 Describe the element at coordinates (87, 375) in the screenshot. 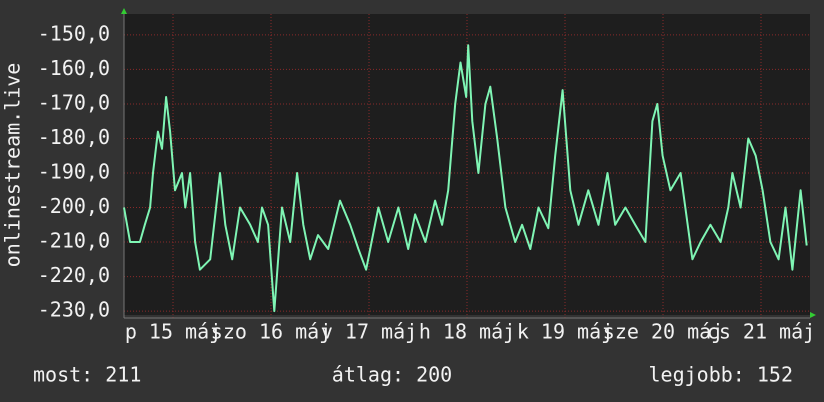

I see `footer-current: most: 211` at that location.